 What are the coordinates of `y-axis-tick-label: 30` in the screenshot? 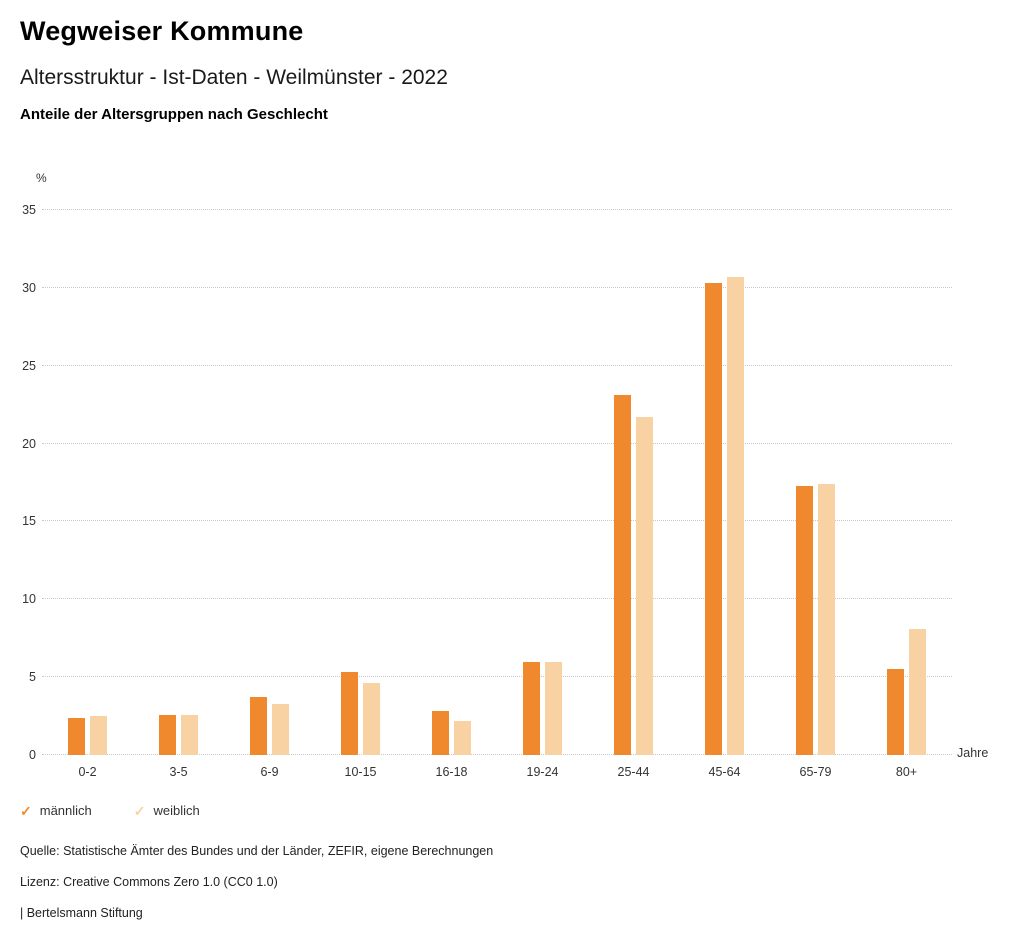 It's located at (29, 287).